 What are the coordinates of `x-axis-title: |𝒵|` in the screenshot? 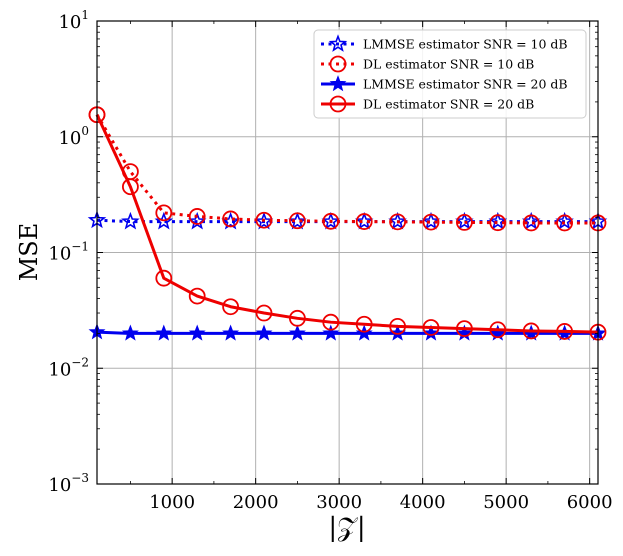 It's located at (346, 528).